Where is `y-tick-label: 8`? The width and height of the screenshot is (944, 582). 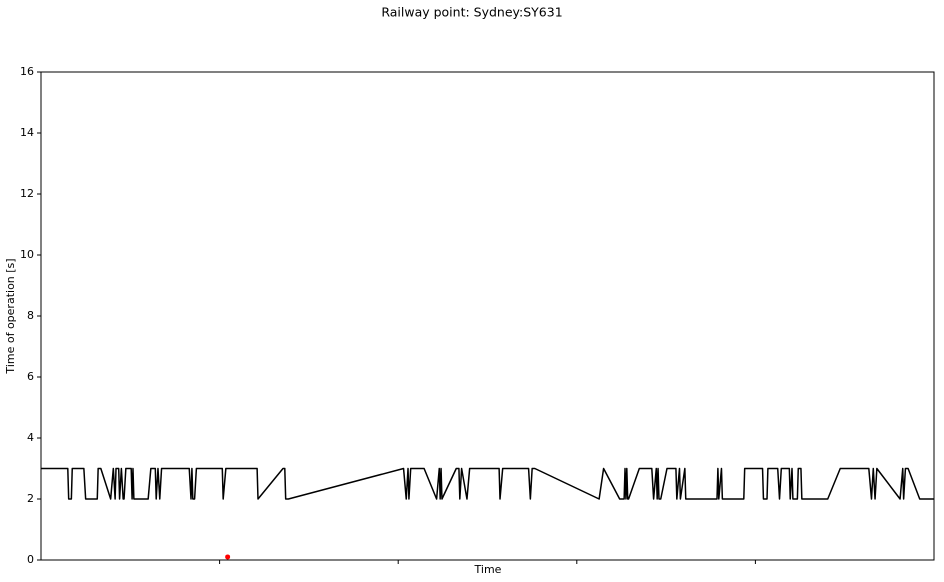
y-tick-label: 8 is located at coordinates (30, 315).